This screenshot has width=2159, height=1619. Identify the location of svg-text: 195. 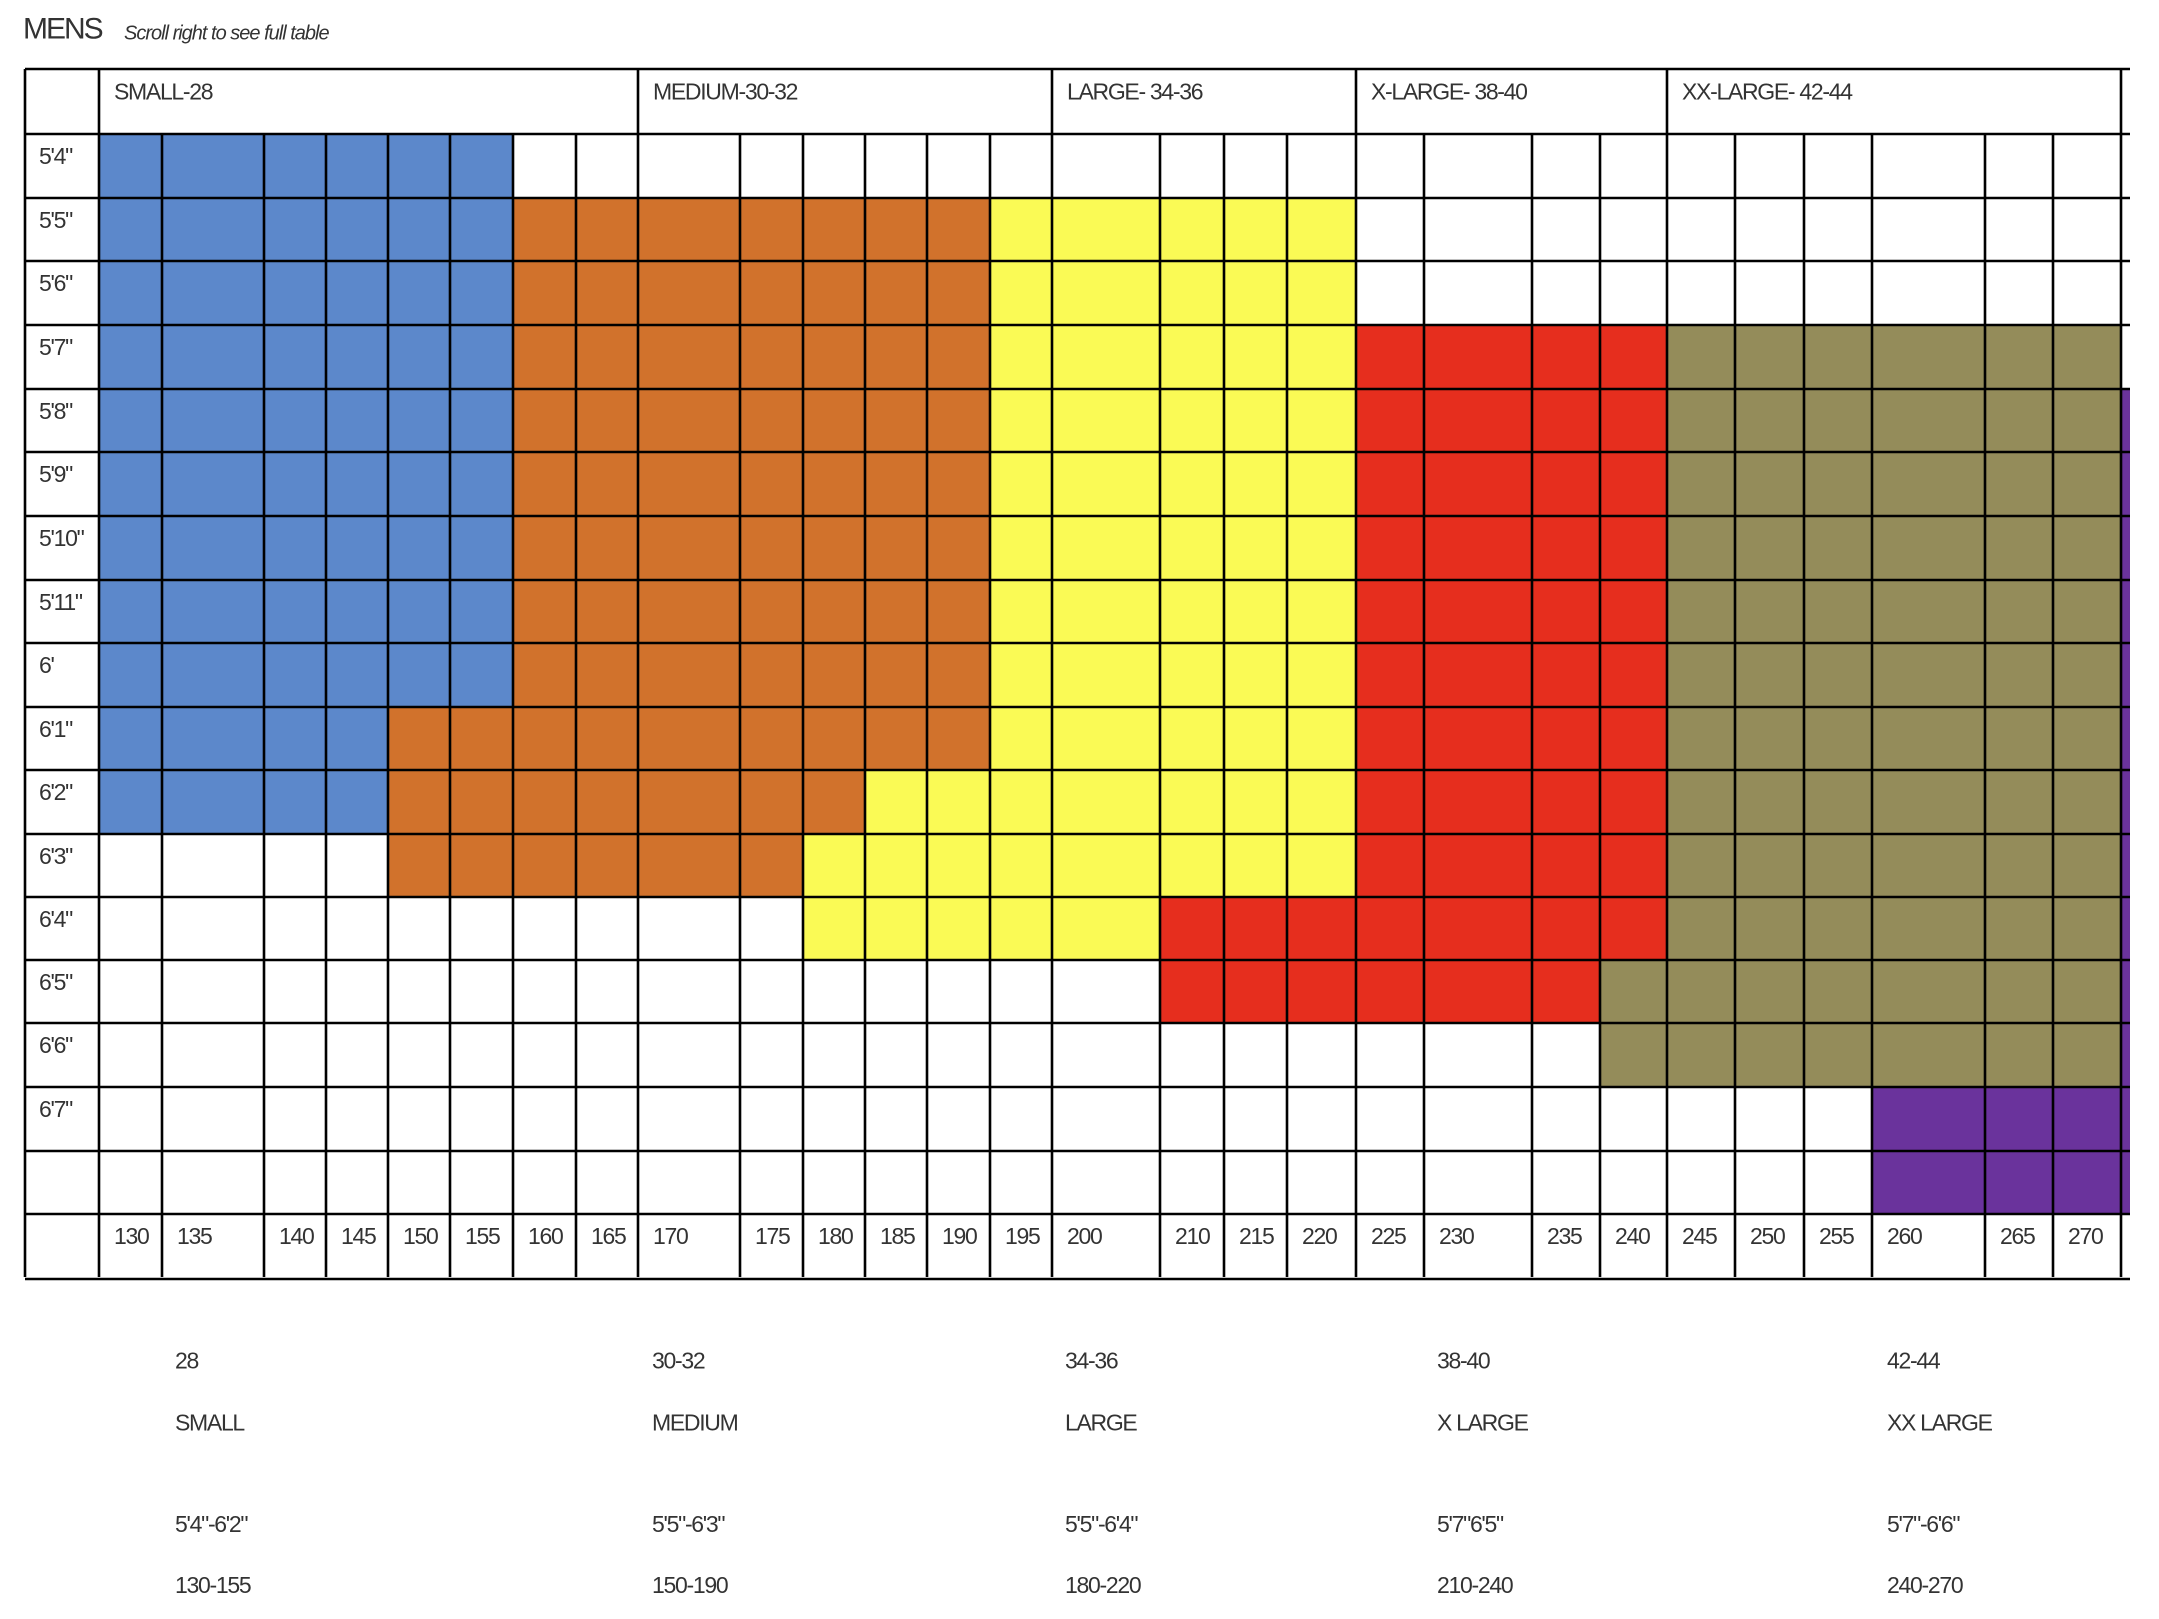
(1022, 1236).